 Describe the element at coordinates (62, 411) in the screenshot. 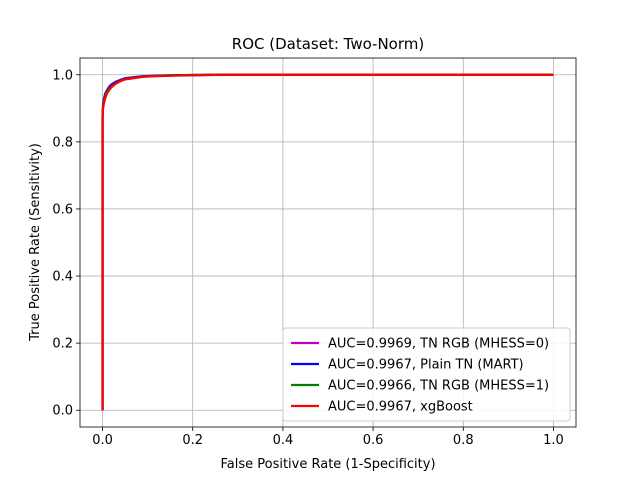

I see `y-tick-label: 0.0` at that location.